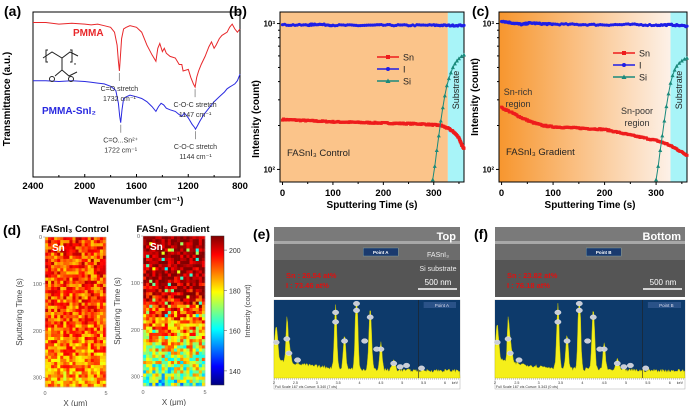 The image size is (693, 406). Describe the element at coordinates (604, 252) in the screenshot. I see `point-marker-box` at that location.